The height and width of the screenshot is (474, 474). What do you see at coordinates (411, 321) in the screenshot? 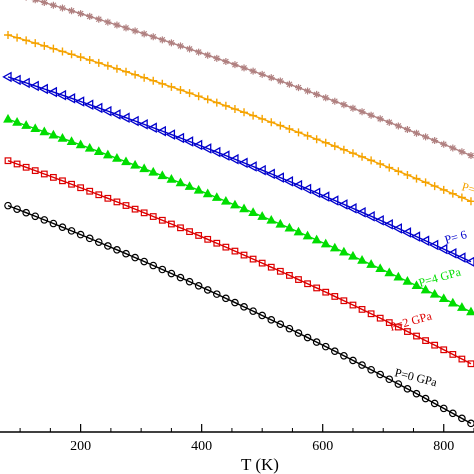
I see `series-label: P=2 GPa` at bounding box center [411, 321].